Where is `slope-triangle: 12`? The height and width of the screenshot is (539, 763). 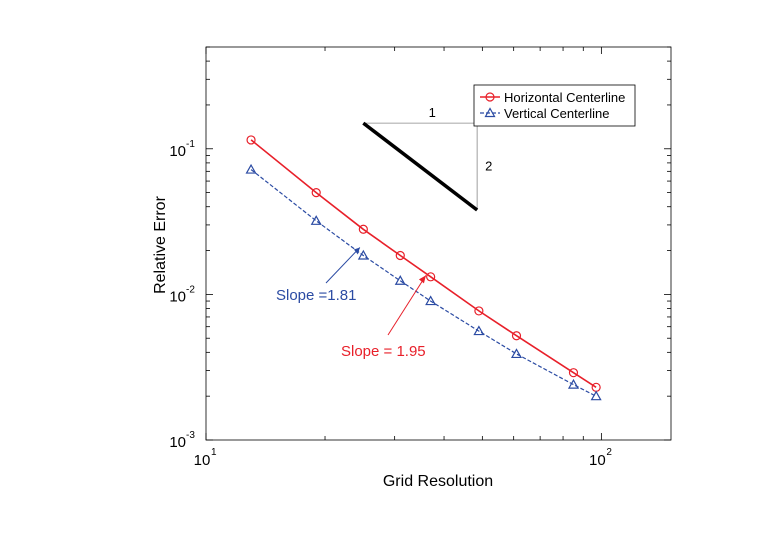 slope-triangle: 12 is located at coordinates (427, 158).